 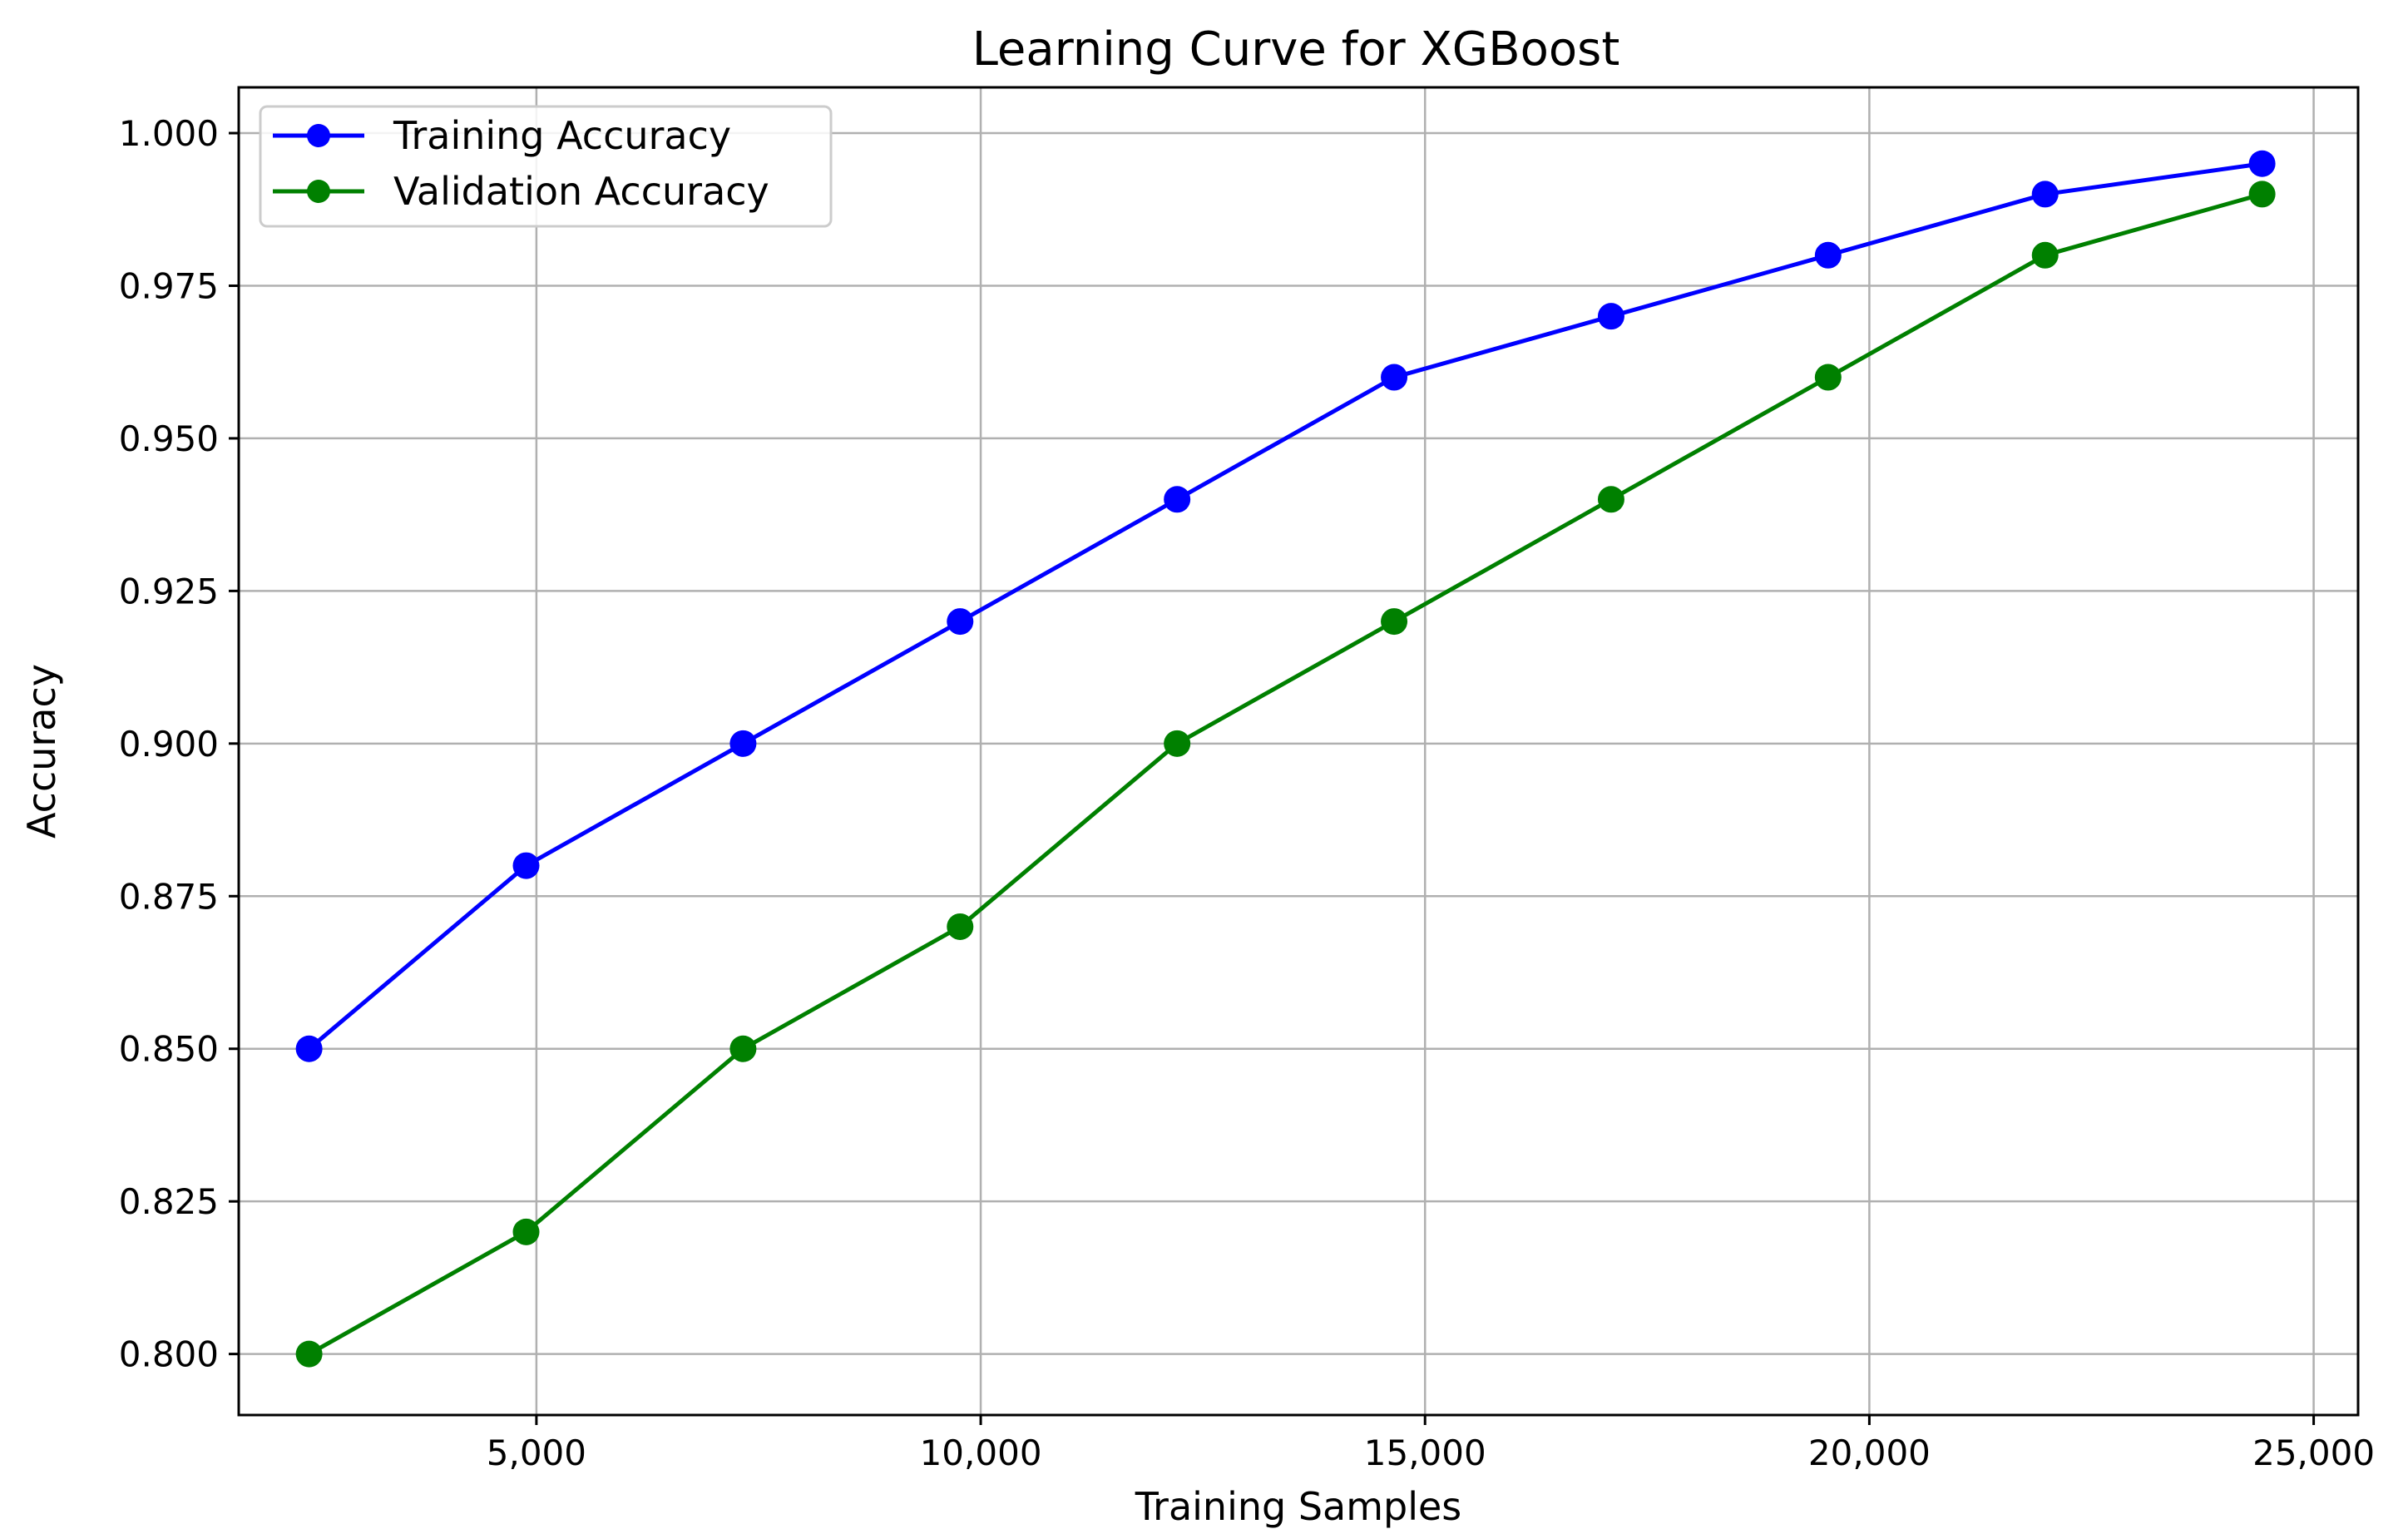 I want to click on x-axis: 5,000 10,000 15,000 20,000 25,000, so click(x=1431, y=1444).